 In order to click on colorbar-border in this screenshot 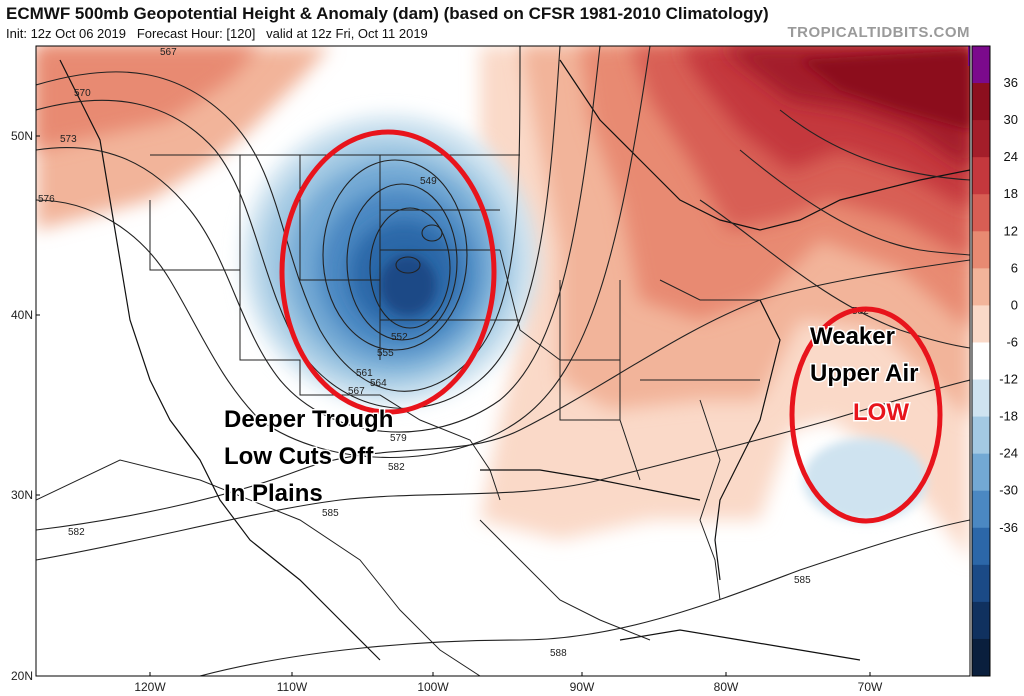, I will do `click(981, 361)`.